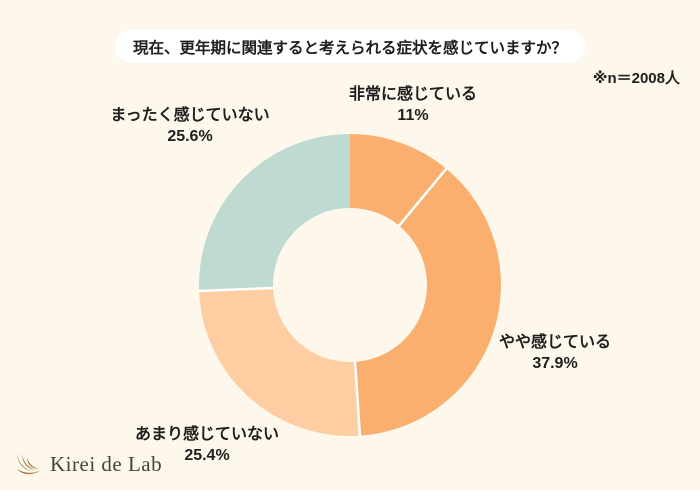 This screenshot has height=490, width=700. Describe the element at coordinates (207, 445) in the screenshot. I see `label-barely-feel: あまり感じていない 25.4%` at that location.